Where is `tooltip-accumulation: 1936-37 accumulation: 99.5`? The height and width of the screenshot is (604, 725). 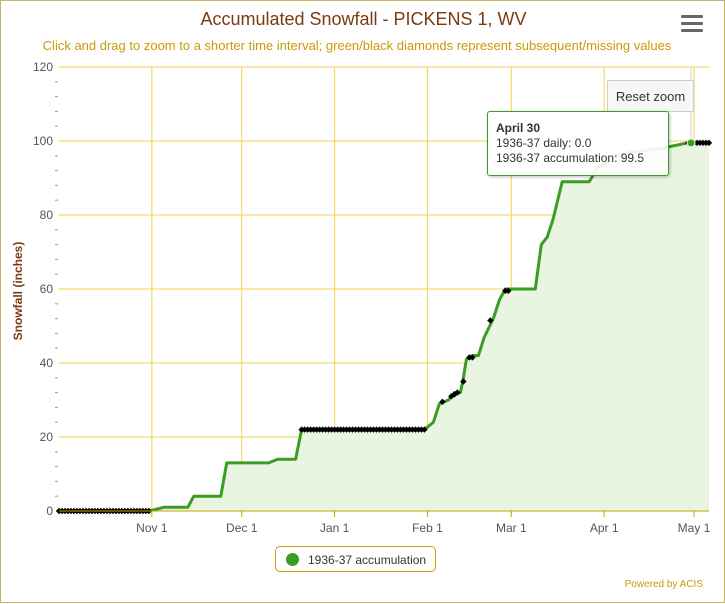
tooltip-accumulation: 1936-37 accumulation: 99.5 is located at coordinates (570, 158).